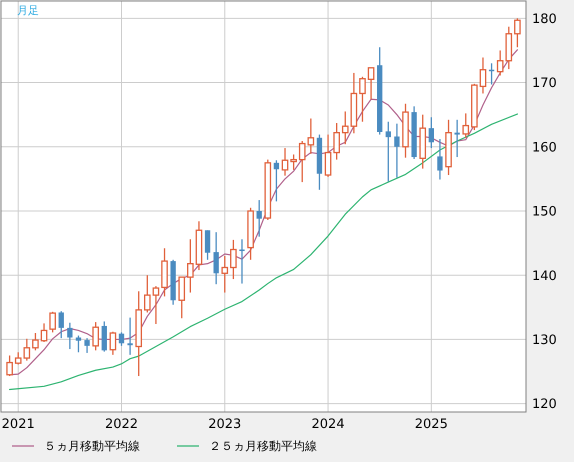 The image size is (574, 462). What do you see at coordinates (544, 340) in the screenshot?
I see `y-tick-label: 130` at bounding box center [544, 340].